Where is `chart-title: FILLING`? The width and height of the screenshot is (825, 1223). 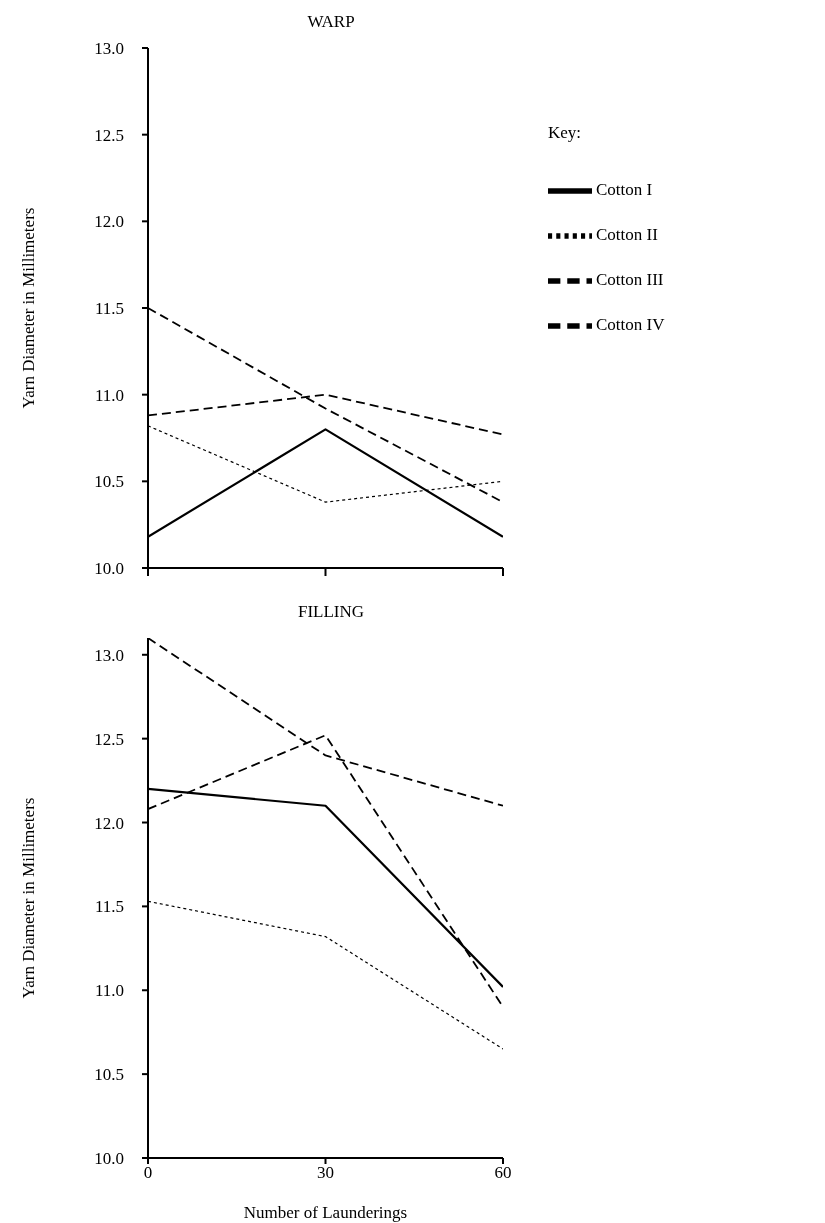
chart-title: FILLING is located at coordinates (331, 612).